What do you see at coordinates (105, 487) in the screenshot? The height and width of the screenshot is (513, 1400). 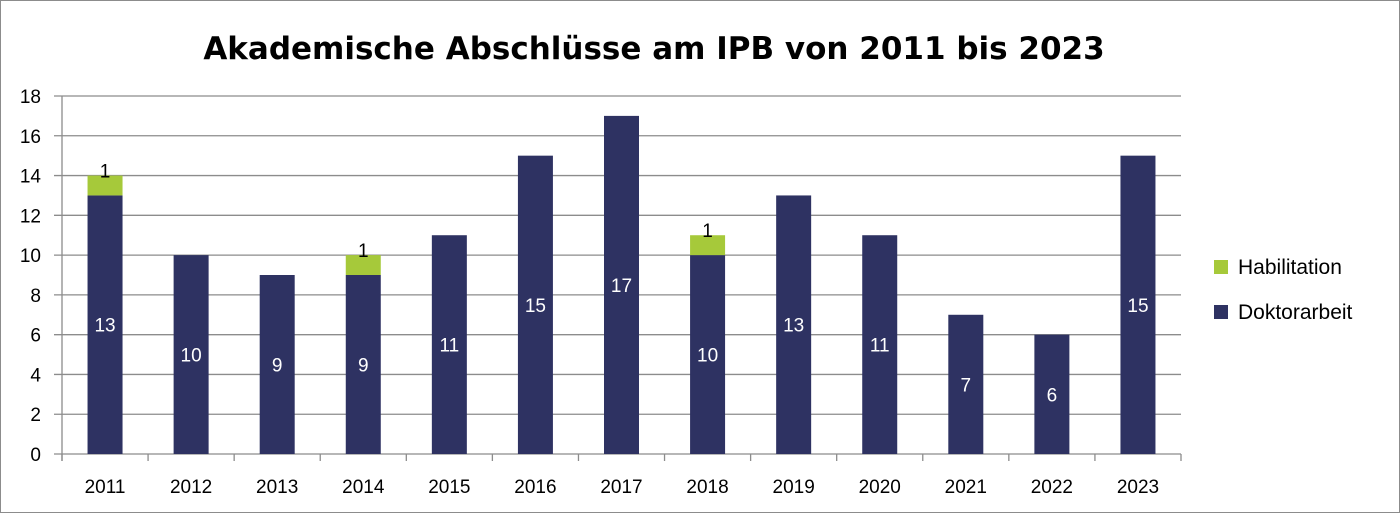 I see `x-tick-label: 2011` at bounding box center [105, 487].